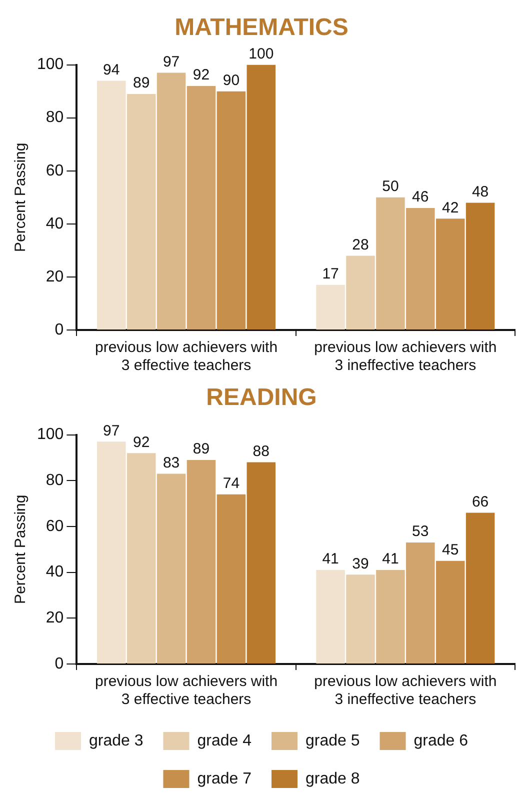  I want to click on data-label: 88, so click(261, 451).